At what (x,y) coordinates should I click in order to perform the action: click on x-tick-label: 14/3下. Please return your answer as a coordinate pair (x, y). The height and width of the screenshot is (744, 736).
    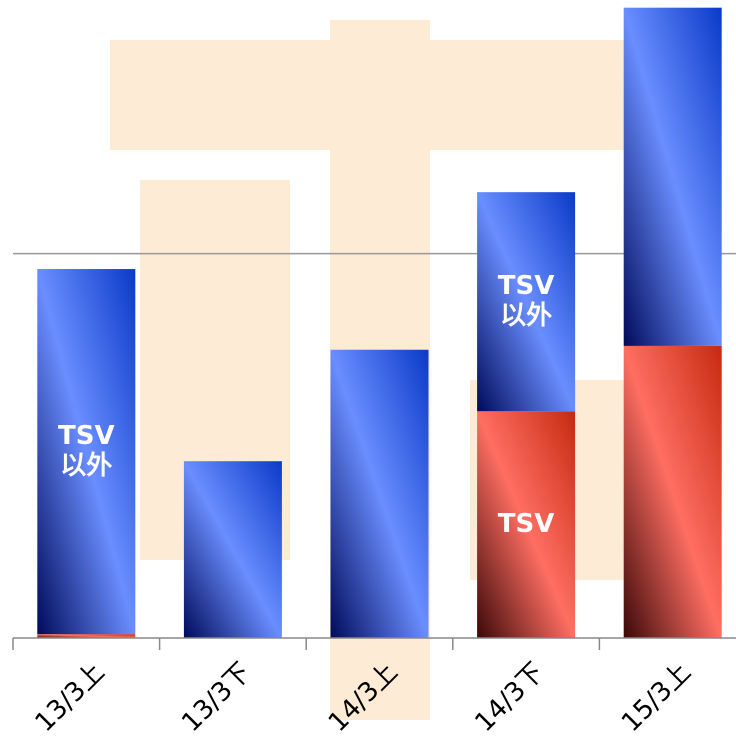
    Looking at the image, I should click on (509, 697).